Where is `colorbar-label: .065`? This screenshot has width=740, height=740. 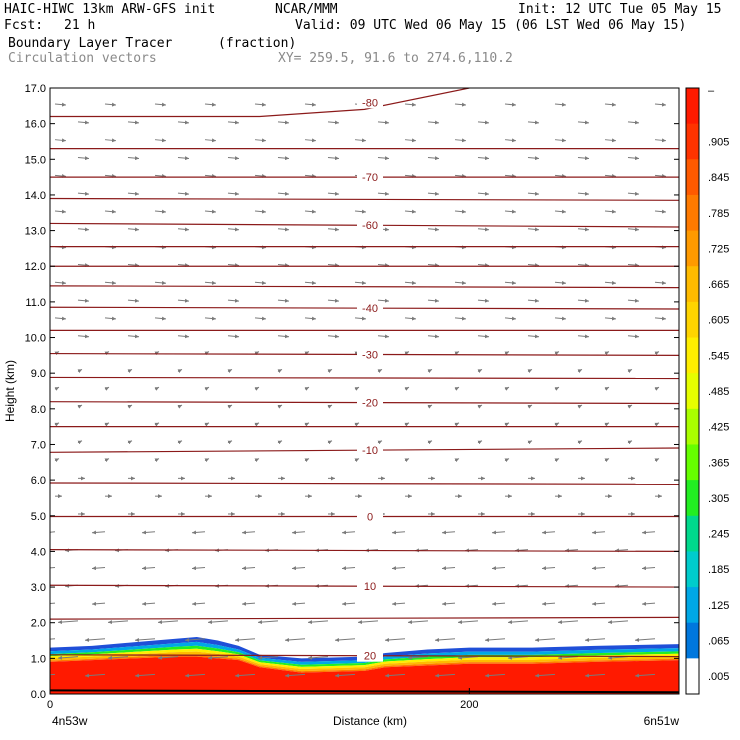 colorbar-label: .065 is located at coordinates (718, 642).